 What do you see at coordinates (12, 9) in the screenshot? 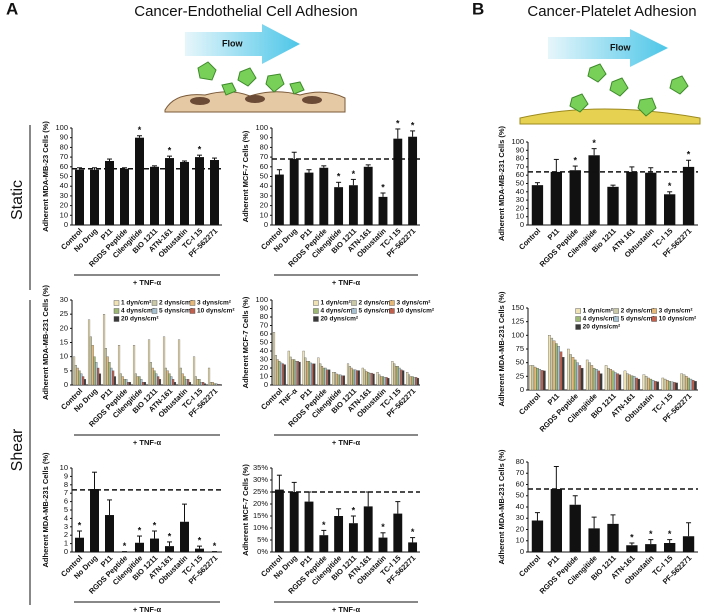
I see `panel-letter: A` at bounding box center [12, 9].